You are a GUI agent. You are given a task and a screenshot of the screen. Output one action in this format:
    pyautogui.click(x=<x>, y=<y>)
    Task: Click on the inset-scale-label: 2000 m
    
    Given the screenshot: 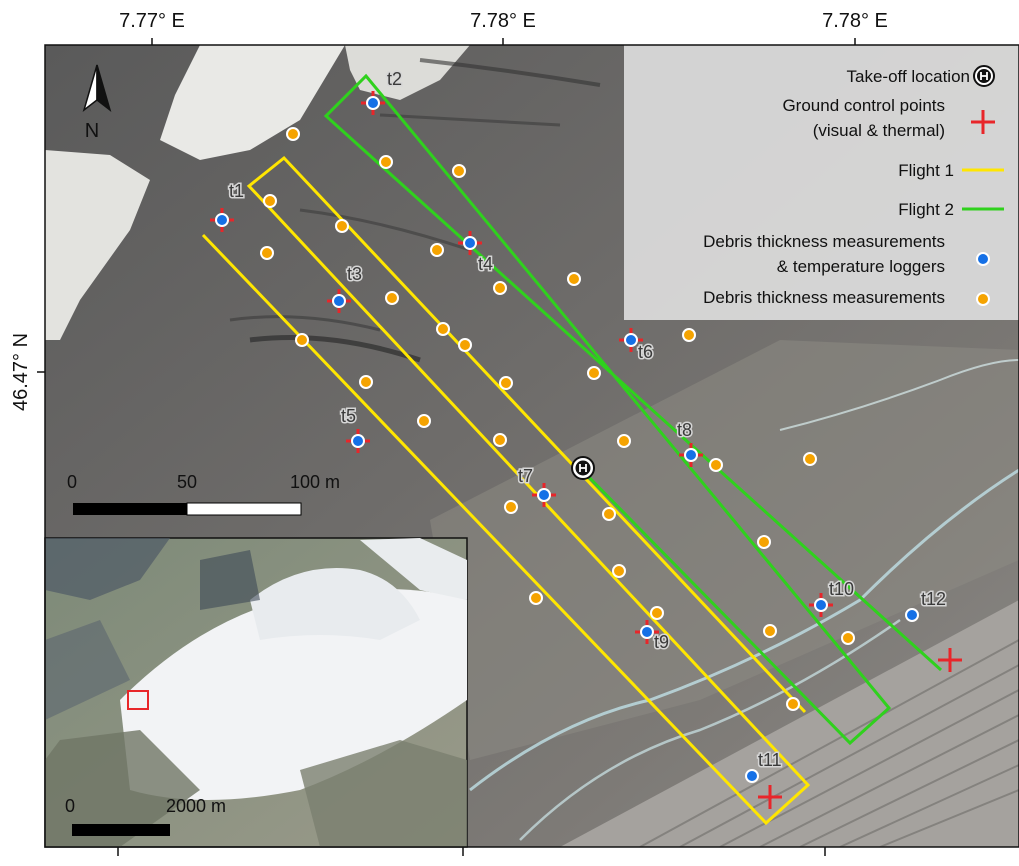 What is the action you would take?
    pyautogui.click(x=196, y=806)
    